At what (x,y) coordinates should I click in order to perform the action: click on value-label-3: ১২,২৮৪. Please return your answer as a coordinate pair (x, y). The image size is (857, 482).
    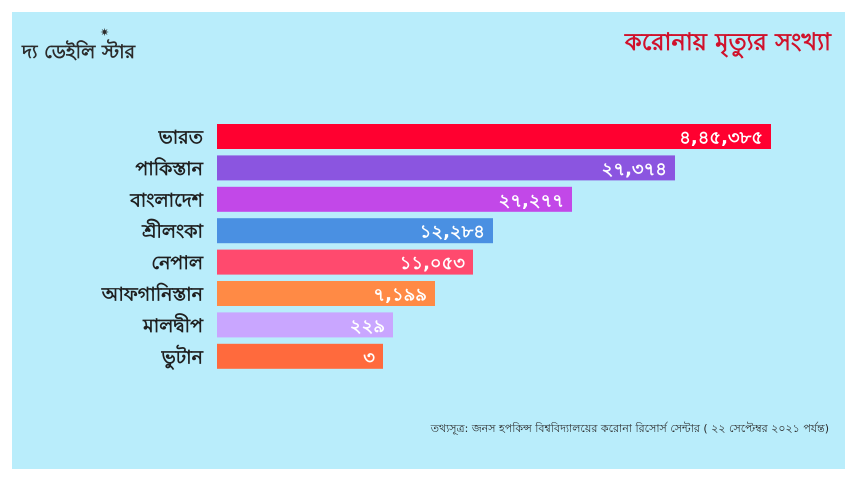
    Looking at the image, I should click on (452, 232).